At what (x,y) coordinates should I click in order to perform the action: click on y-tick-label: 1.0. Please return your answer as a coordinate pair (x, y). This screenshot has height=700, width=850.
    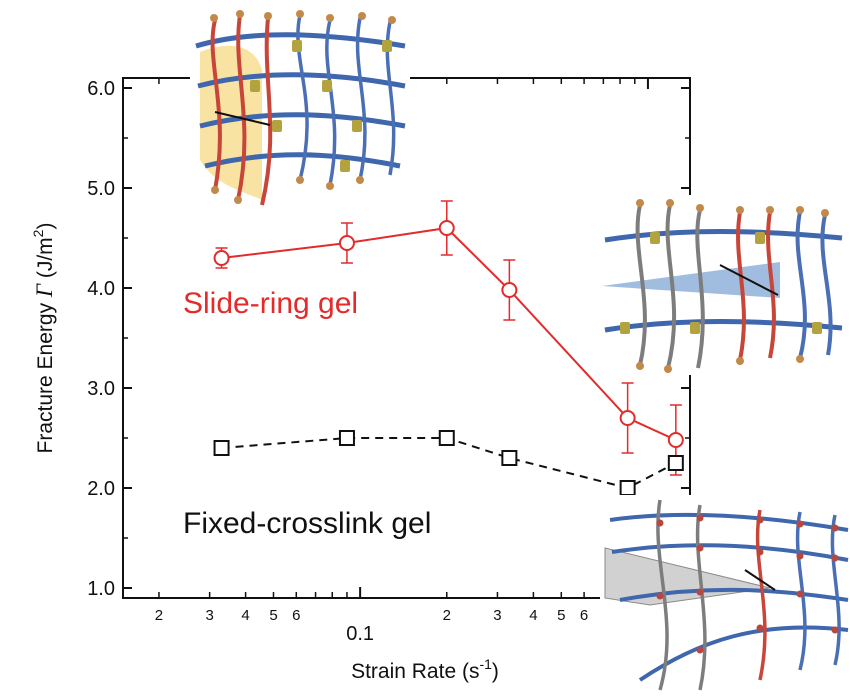
    Looking at the image, I should click on (101, 589).